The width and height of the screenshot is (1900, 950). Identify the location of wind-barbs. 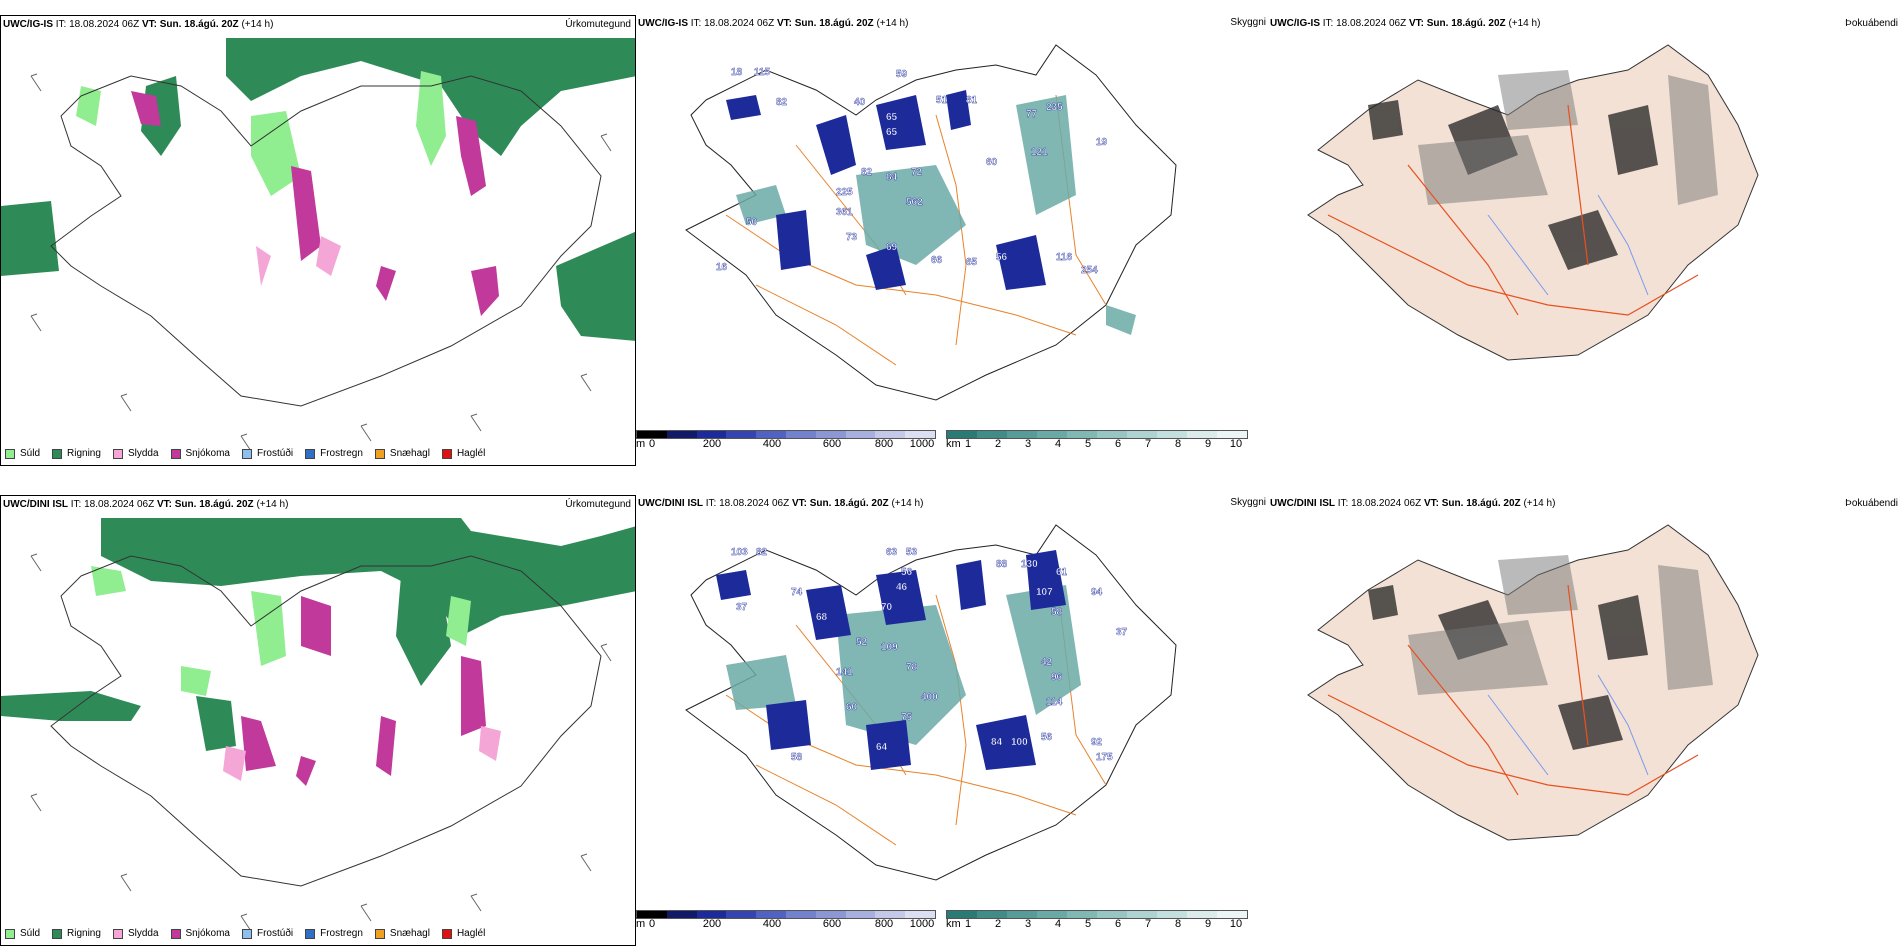
(321, 742).